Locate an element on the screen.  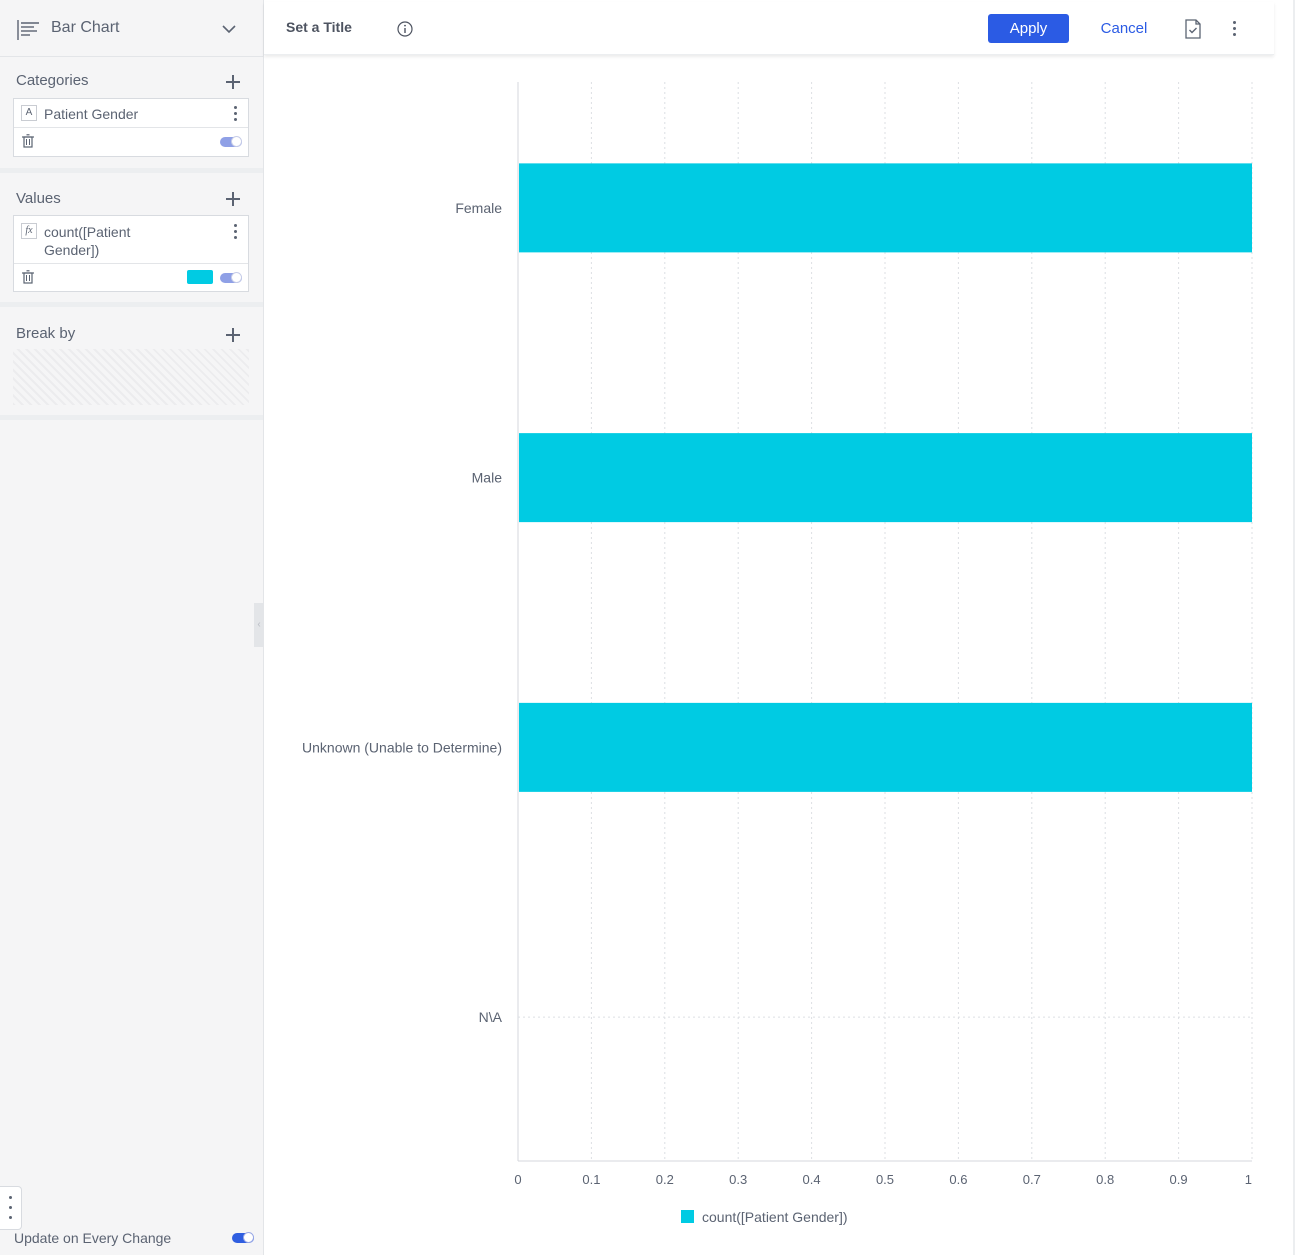
category-label: Male is located at coordinates (487, 478).